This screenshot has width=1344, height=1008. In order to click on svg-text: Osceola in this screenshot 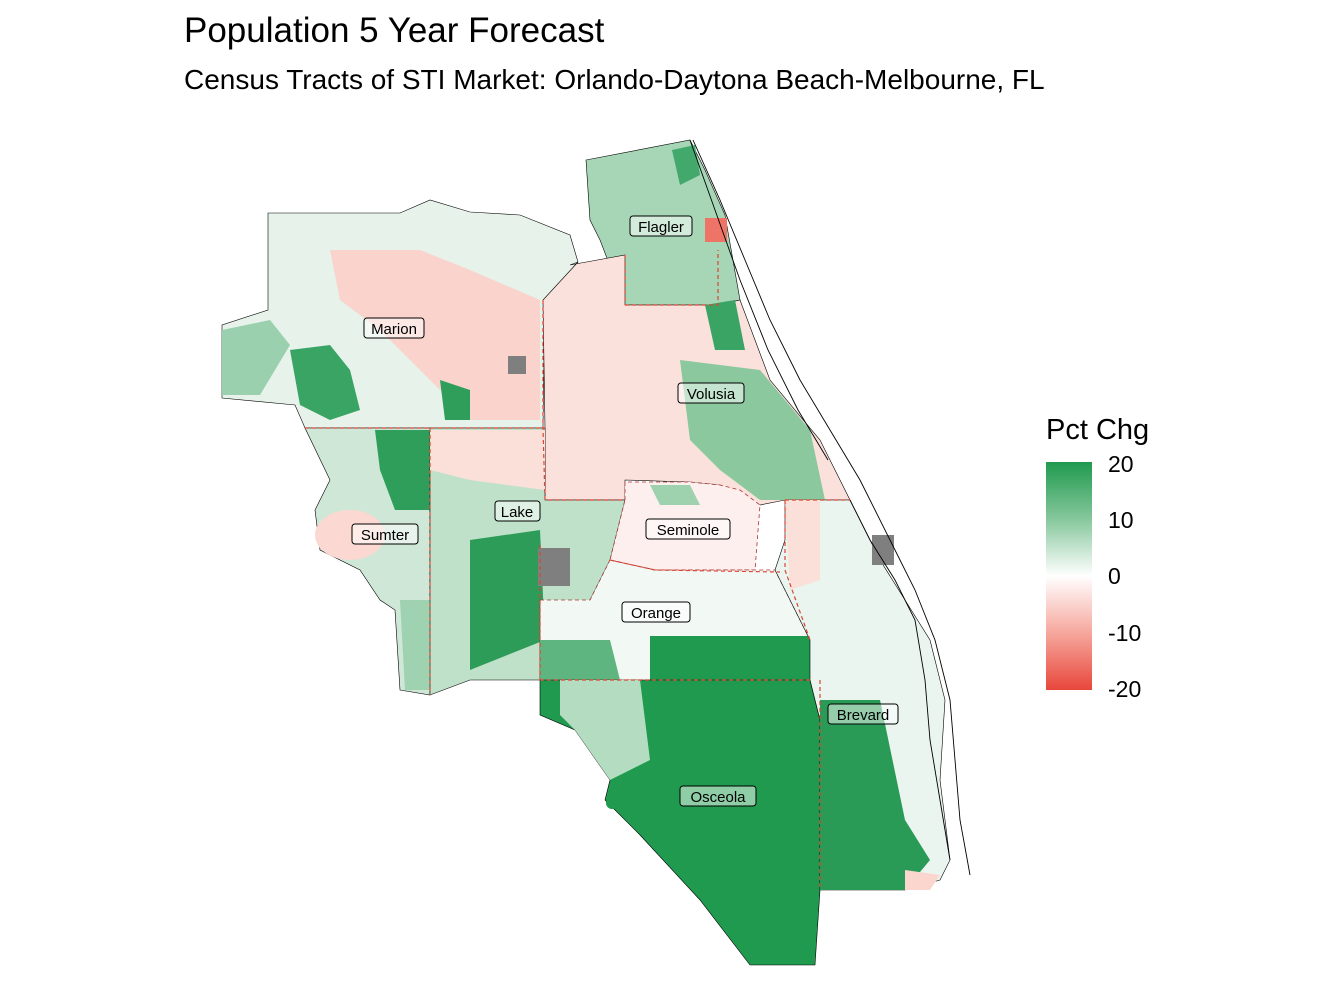, I will do `click(718, 797)`.